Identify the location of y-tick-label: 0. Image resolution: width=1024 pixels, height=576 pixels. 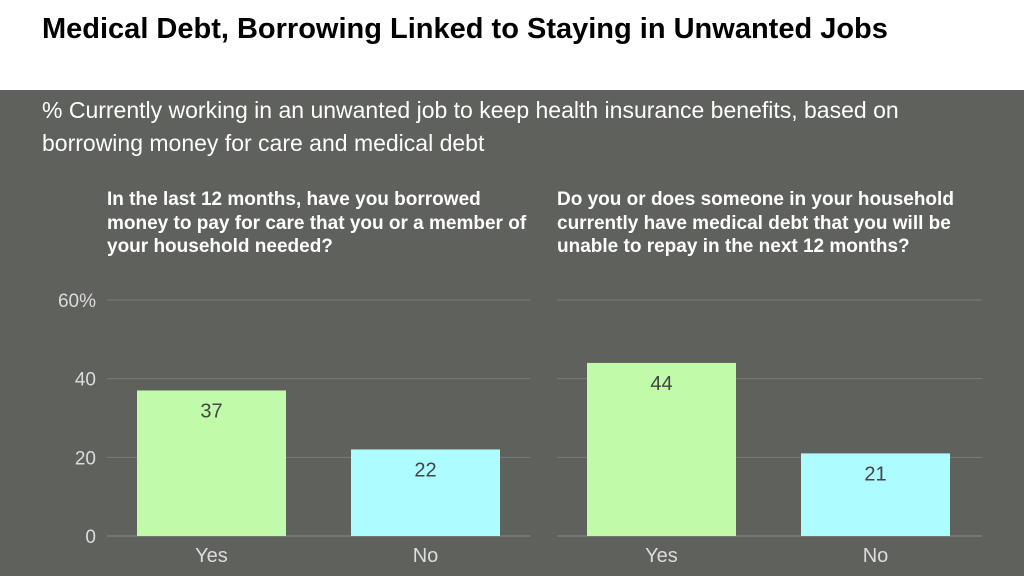
(90, 537).